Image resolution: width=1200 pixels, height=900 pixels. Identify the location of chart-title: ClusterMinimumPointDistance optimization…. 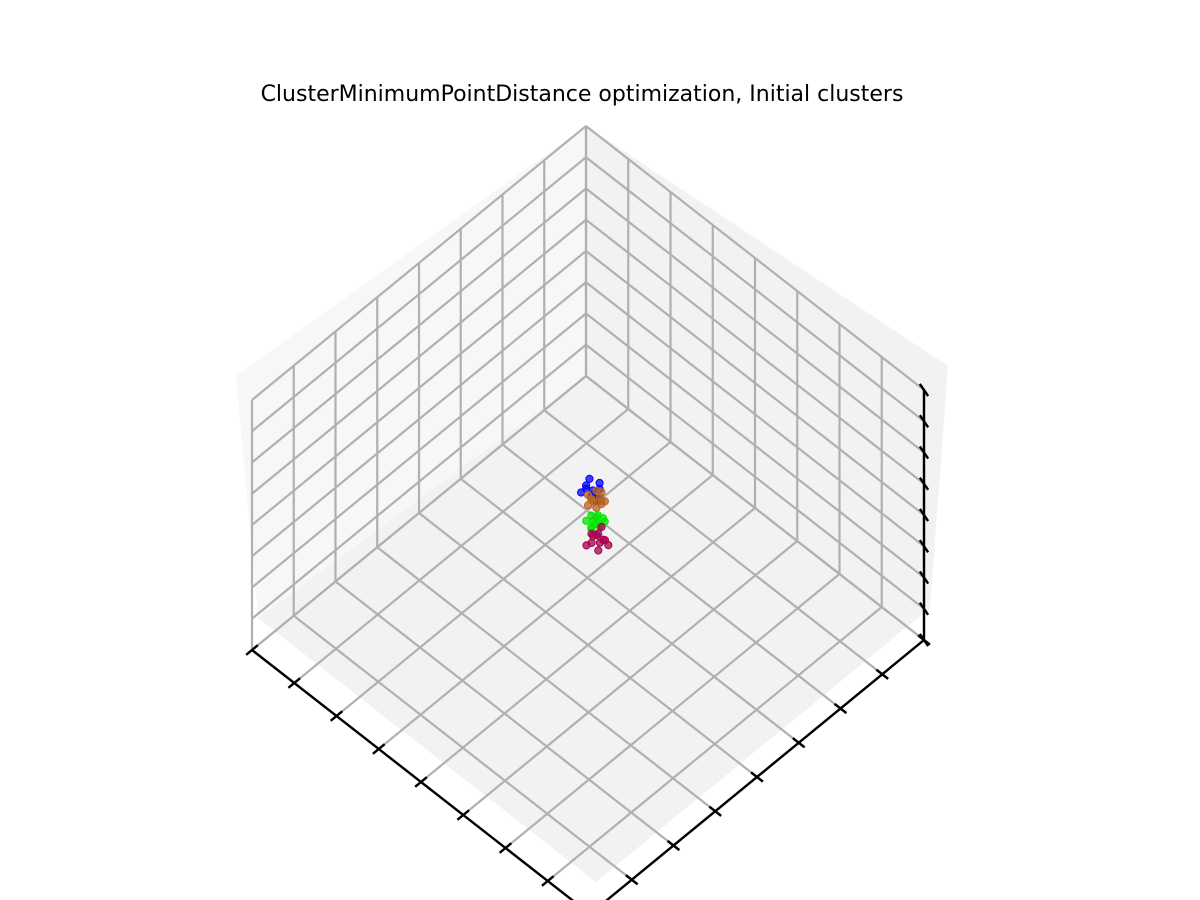
(582, 94).